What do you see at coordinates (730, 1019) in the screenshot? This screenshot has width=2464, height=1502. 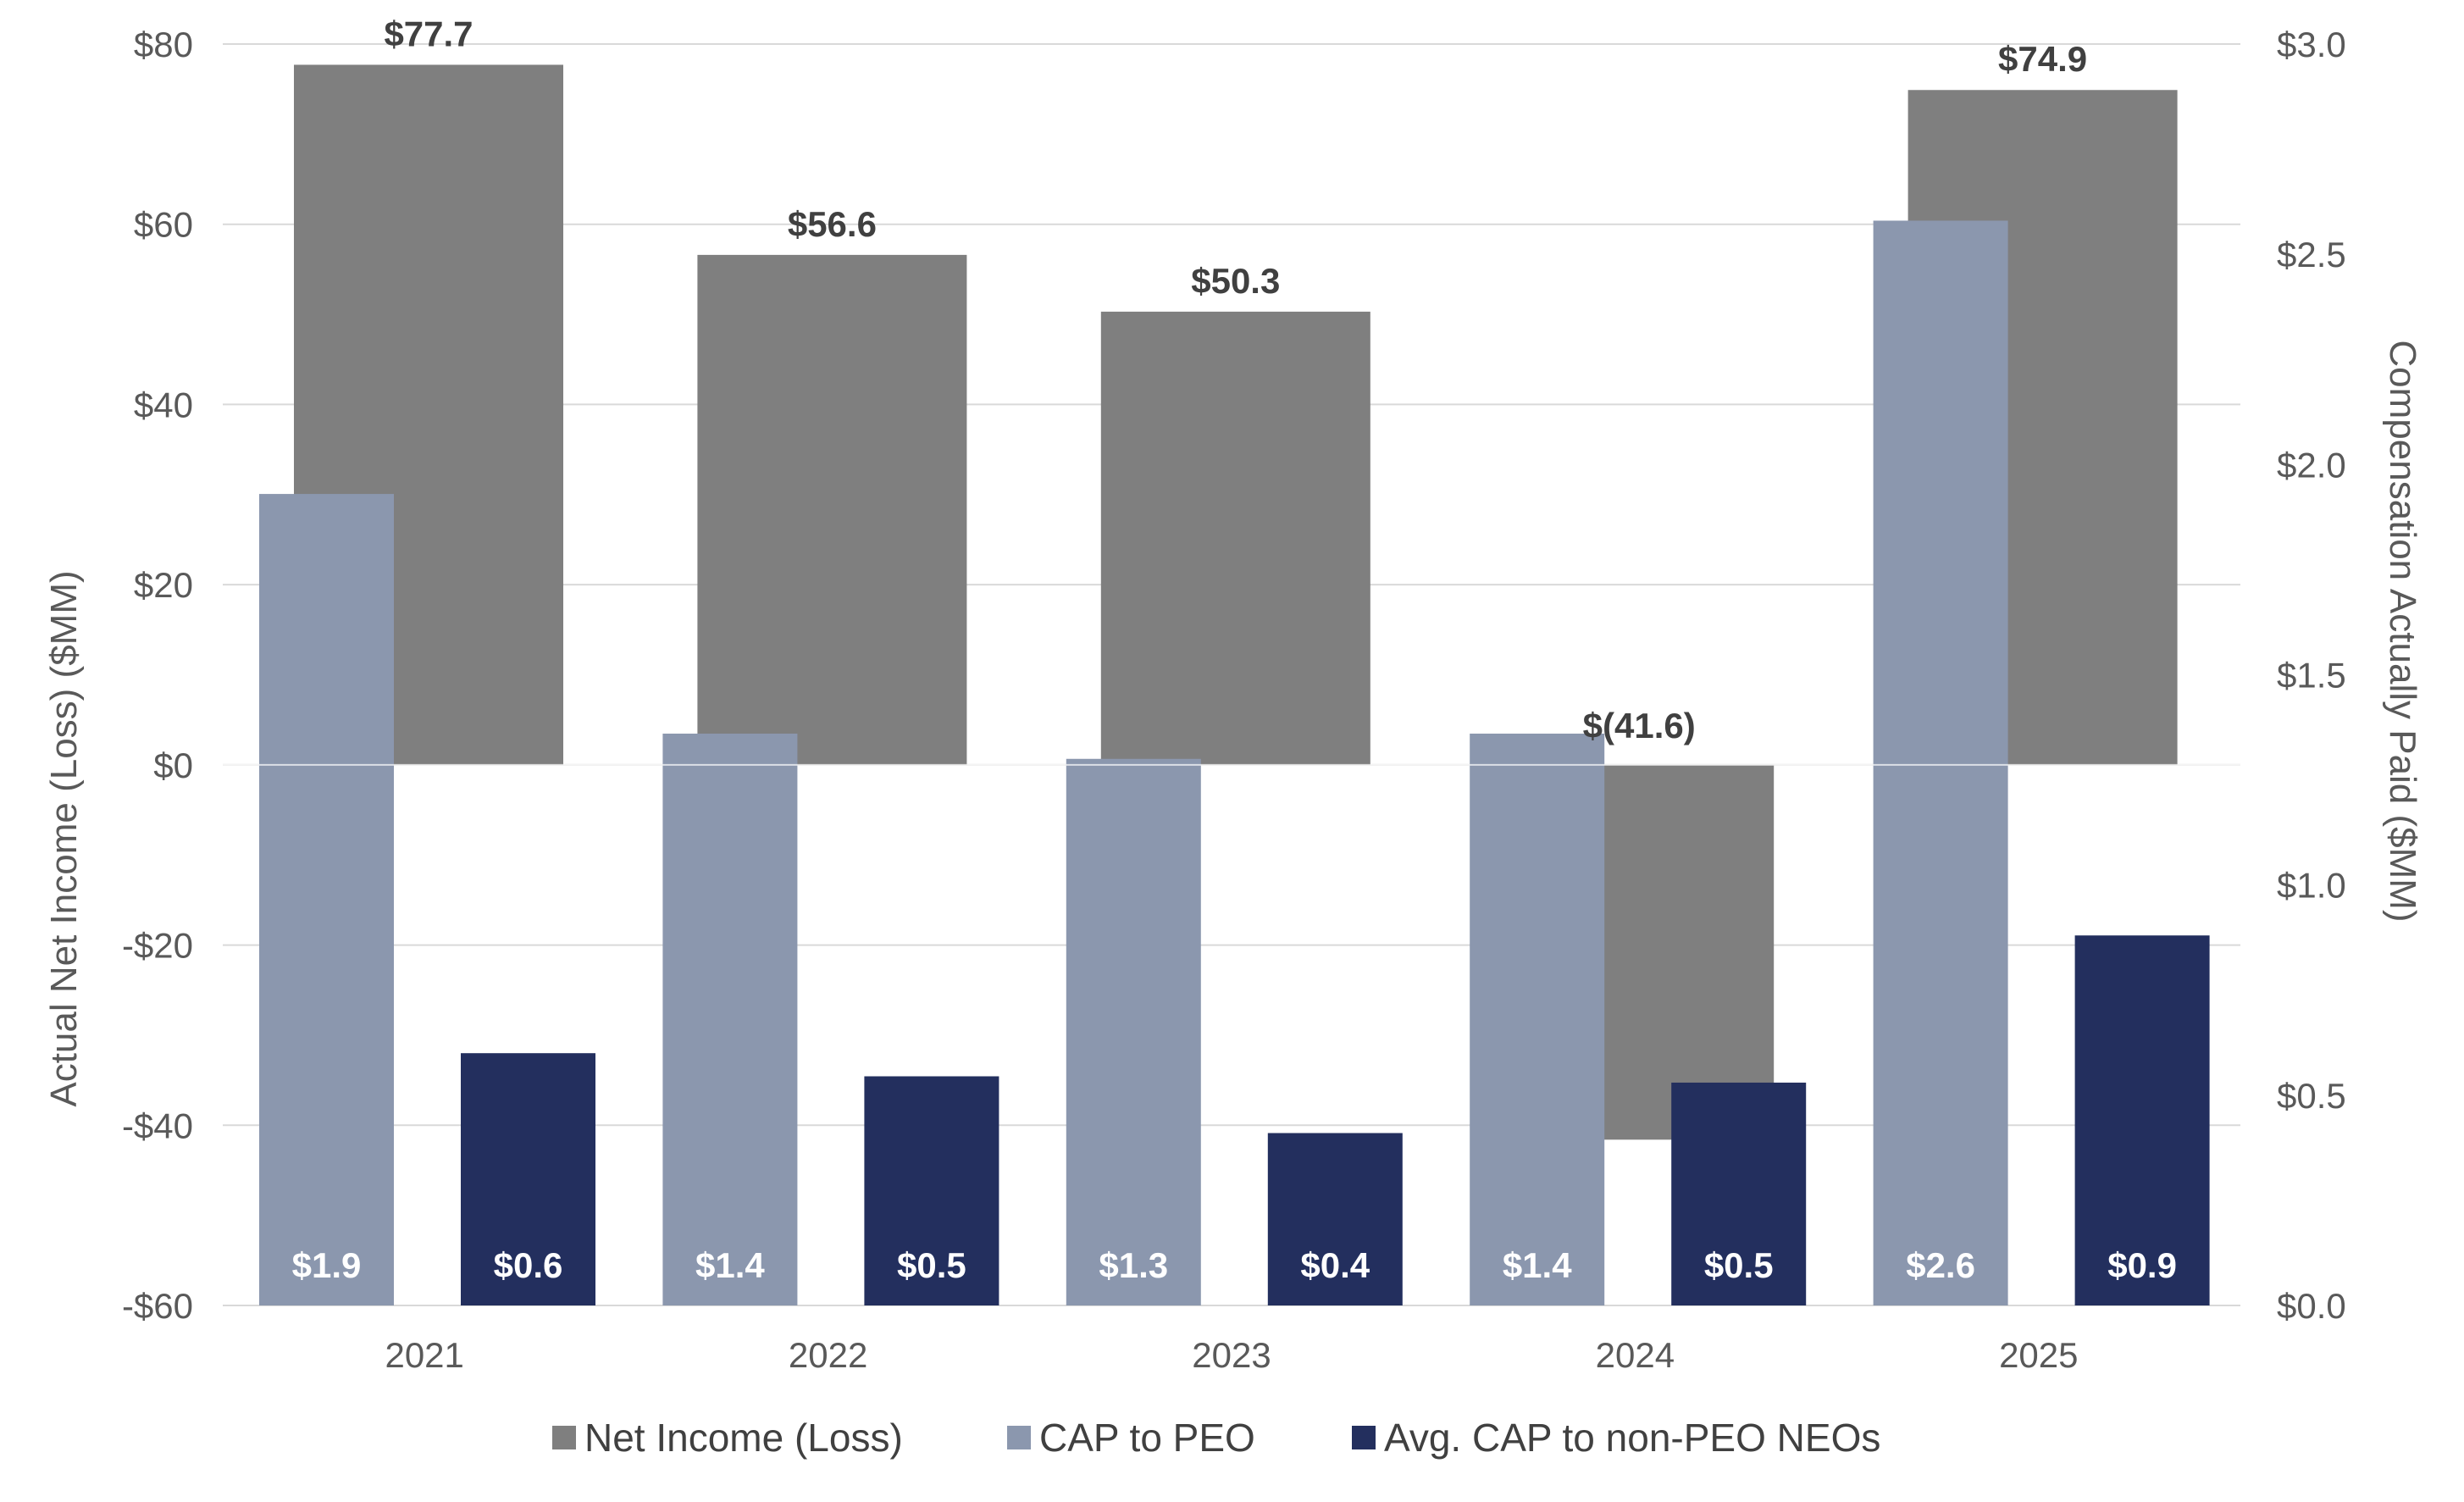 I see `bar-cap-to-peo-2022` at bounding box center [730, 1019].